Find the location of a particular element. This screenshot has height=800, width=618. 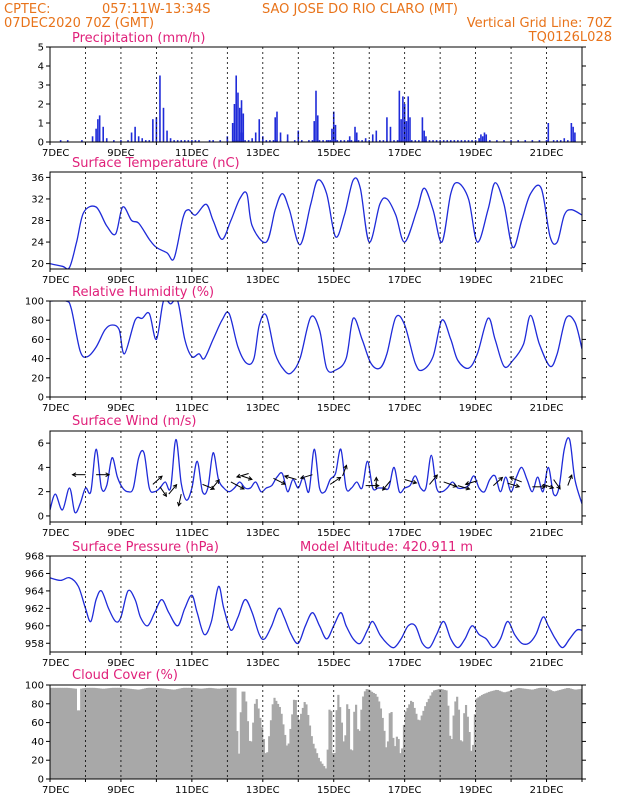

y-tick-label: 20 is located at coordinates (37, 264).